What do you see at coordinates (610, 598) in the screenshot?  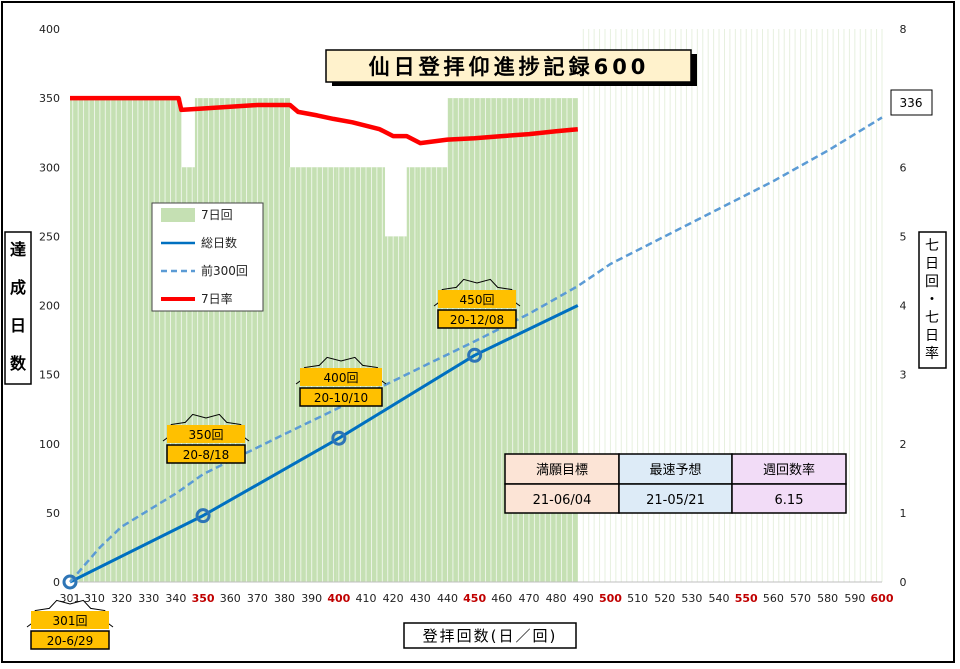 I see `x-tick-label: 500` at bounding box center [610, 598].